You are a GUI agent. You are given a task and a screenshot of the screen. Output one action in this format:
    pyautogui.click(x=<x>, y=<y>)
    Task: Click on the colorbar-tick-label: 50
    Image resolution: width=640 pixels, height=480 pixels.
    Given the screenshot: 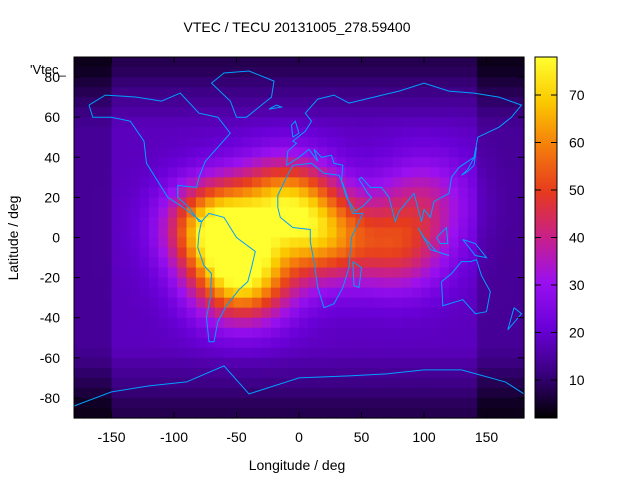 What is the action you would take?
    pyautogui.click(x=577, y=190)
    